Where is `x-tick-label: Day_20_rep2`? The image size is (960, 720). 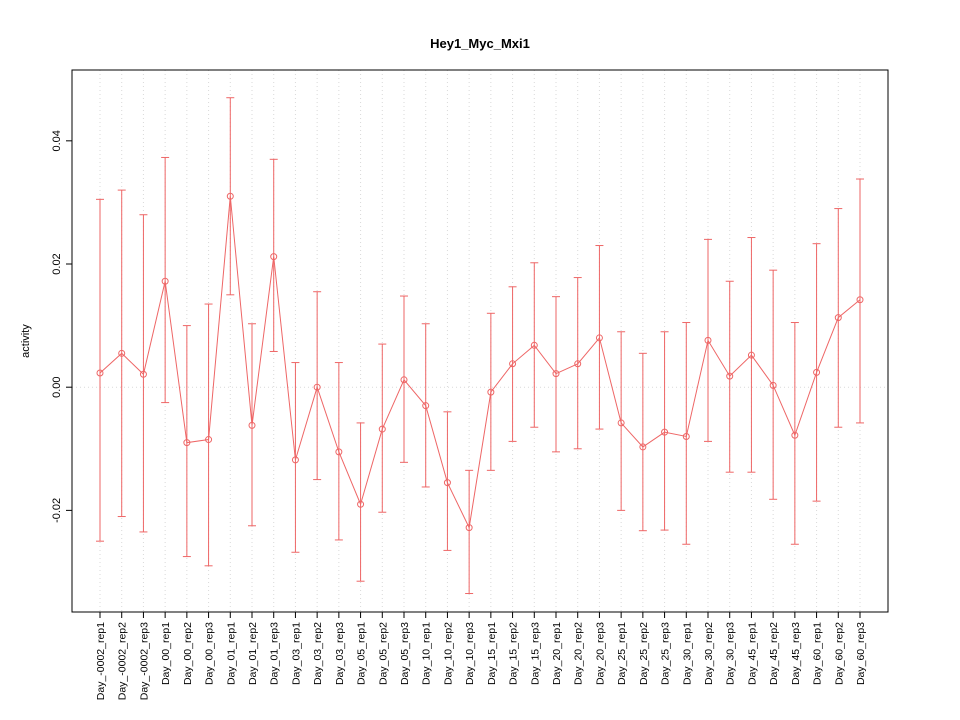 x-tick-label: Day_20_rep2 is located at coordinates (579, 653).